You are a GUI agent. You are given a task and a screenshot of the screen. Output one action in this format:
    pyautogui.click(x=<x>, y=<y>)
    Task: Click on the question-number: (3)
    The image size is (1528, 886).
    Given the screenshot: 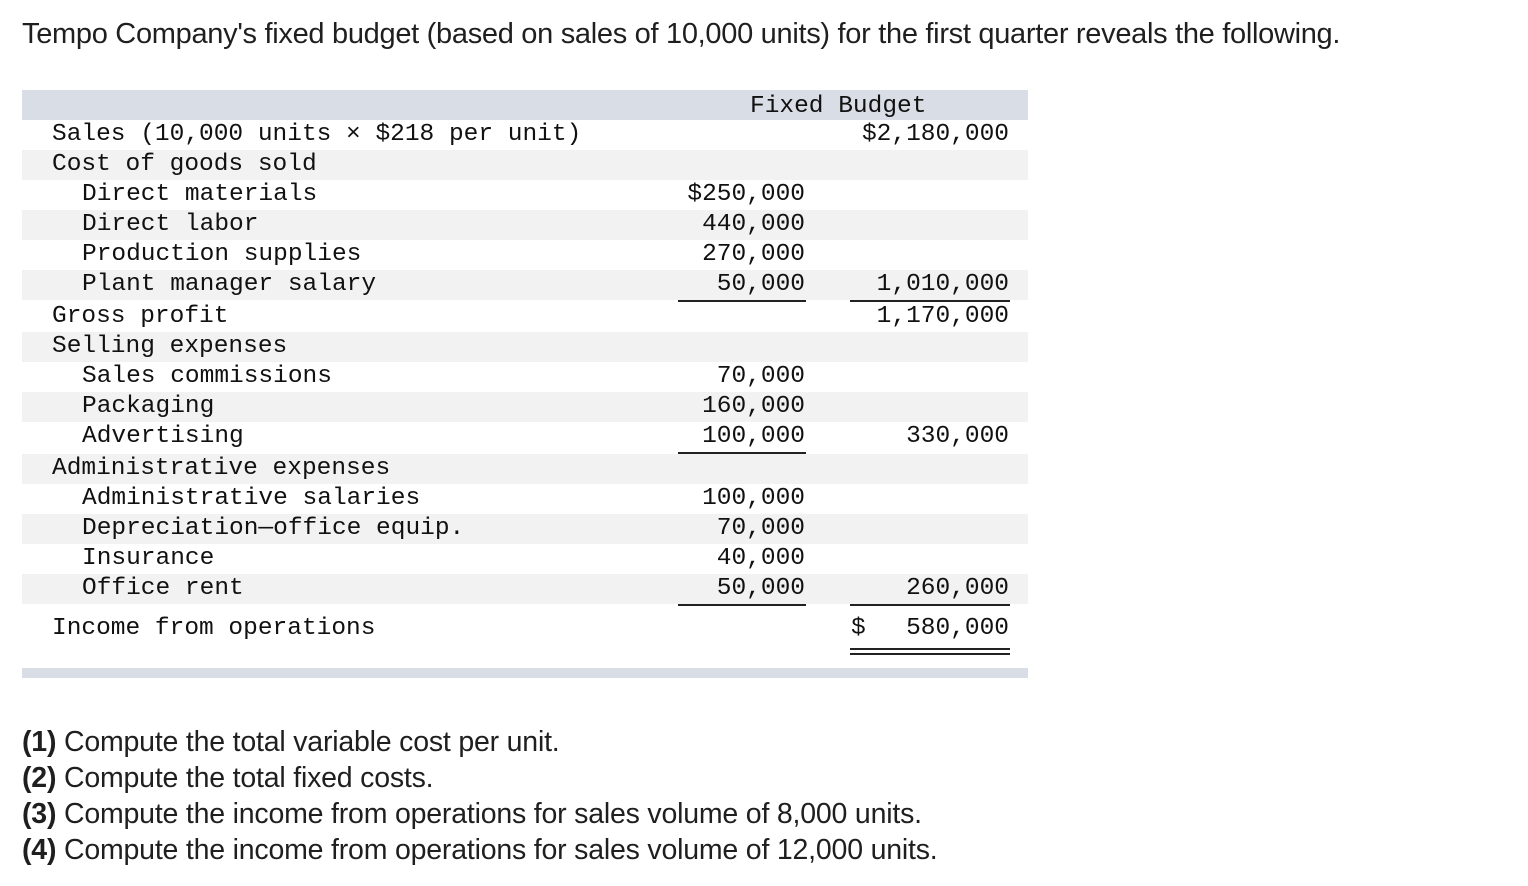 What is the action you would take?
    pyautogui.click(x=39, y=814)
    